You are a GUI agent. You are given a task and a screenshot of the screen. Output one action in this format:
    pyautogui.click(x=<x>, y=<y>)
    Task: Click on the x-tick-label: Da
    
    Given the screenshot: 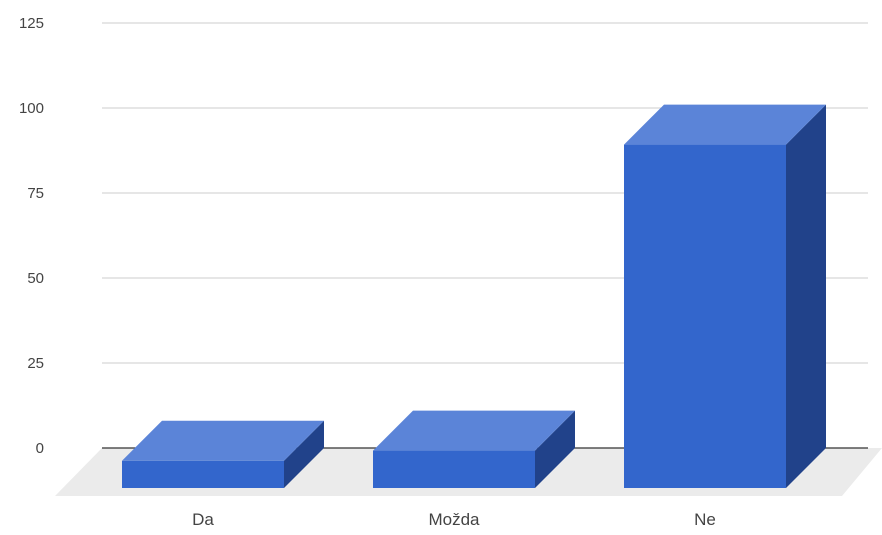 What is the action you would take?
    pyautogui.click(x=203, y=519)
    